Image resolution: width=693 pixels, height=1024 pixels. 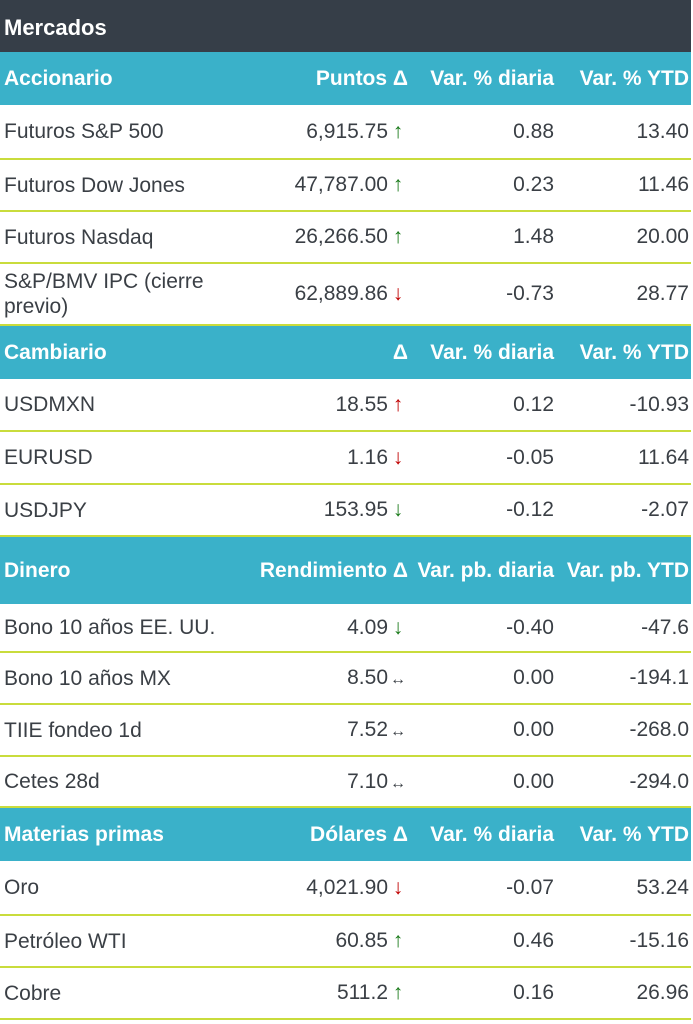 I want to click on daily-change: -0.07, so click(x=483, y=888).